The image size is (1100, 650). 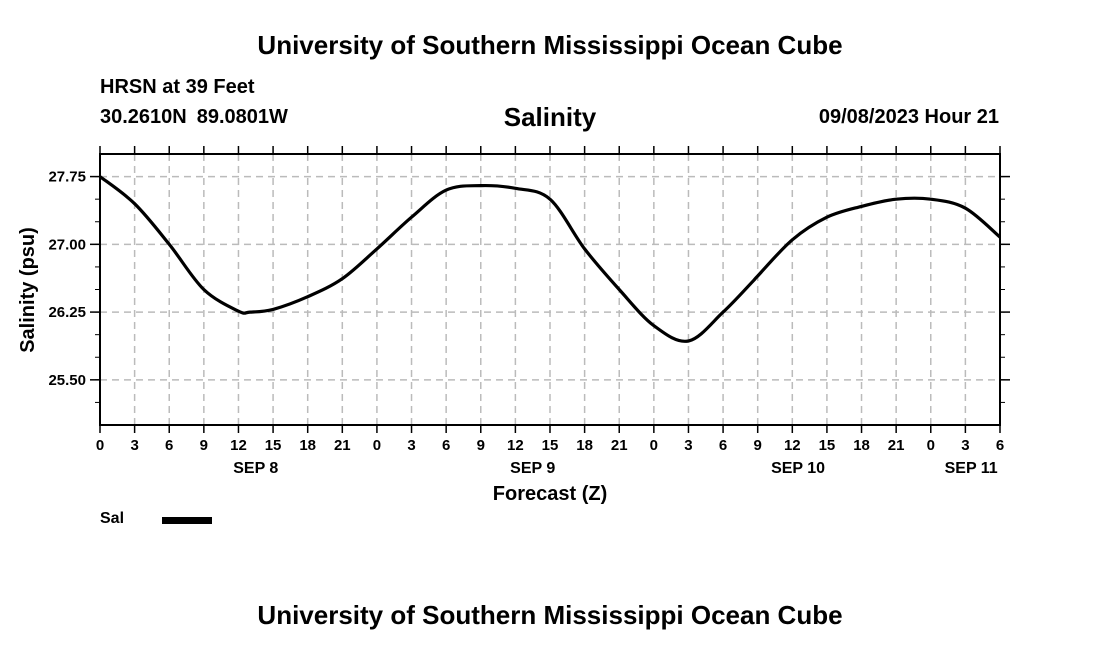 I want to click on station-longitude: 89.0801W, so click(x=242, y=117).